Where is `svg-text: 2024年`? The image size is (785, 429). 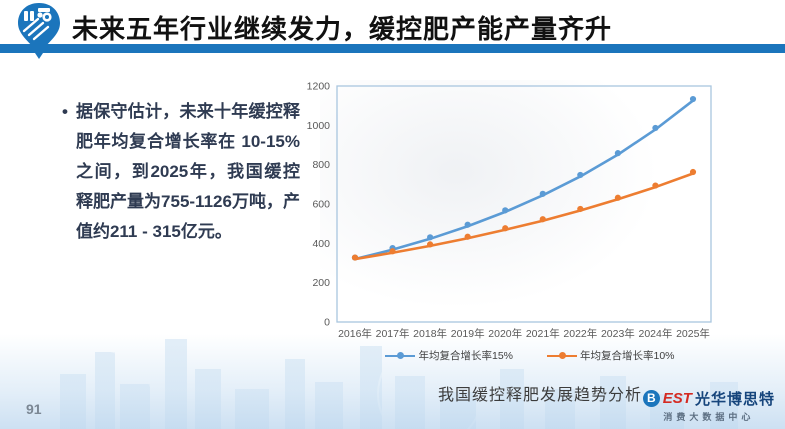 svg-text: 2024年 is located at coordinates (656, 333).